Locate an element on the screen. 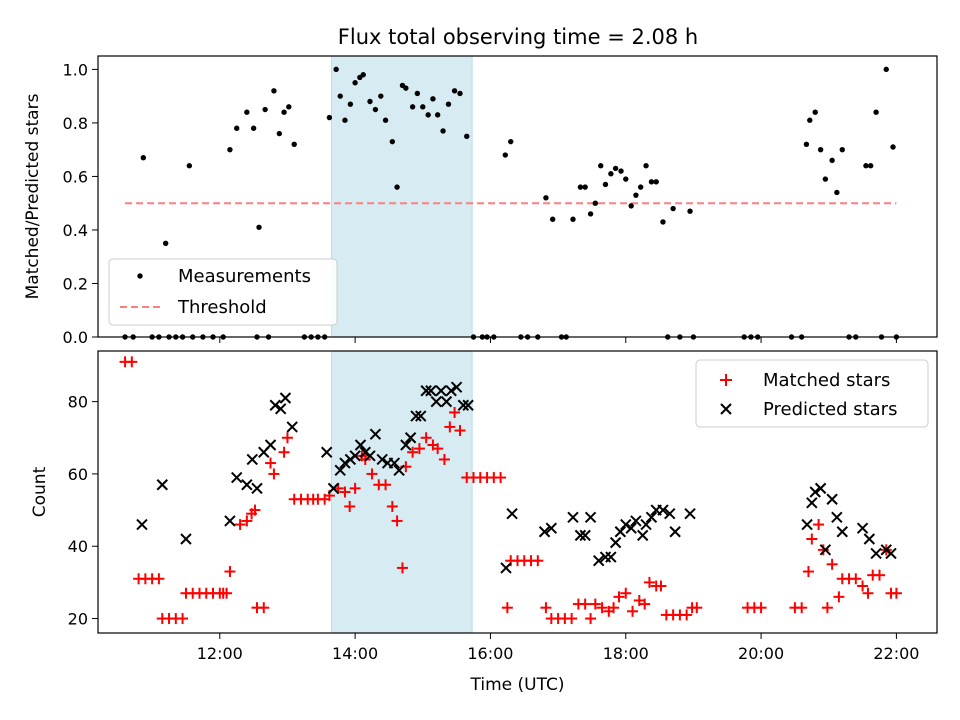  top-y-tick-label: 0.8 is located at coordinates (75, 123).